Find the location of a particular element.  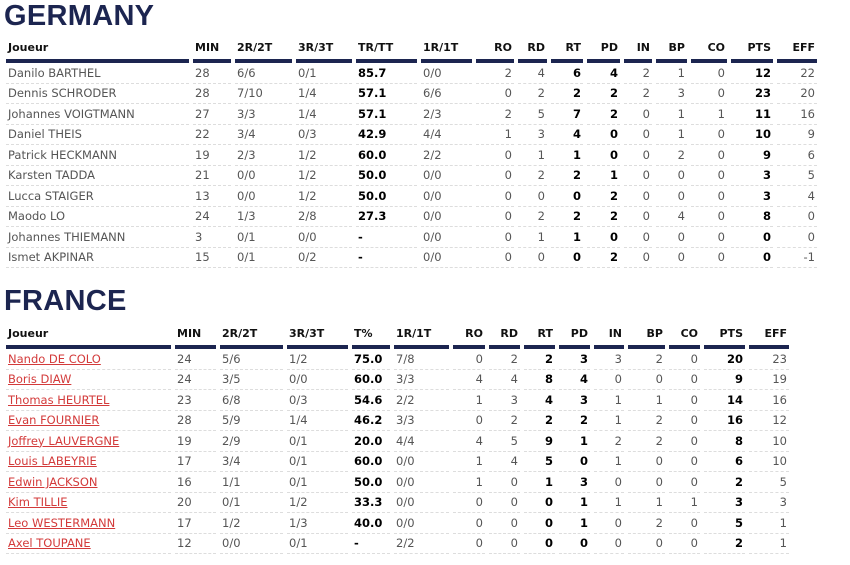

player-link: Kim TILLIE is located at coordinates (38, 502).